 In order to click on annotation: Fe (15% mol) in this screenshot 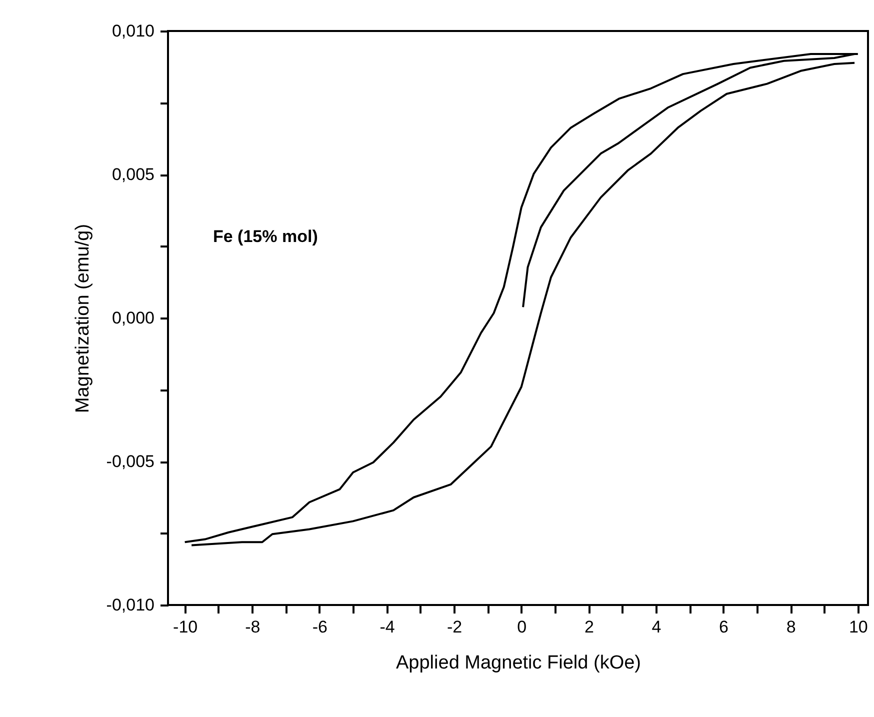, I will do `click(265, 236)`.